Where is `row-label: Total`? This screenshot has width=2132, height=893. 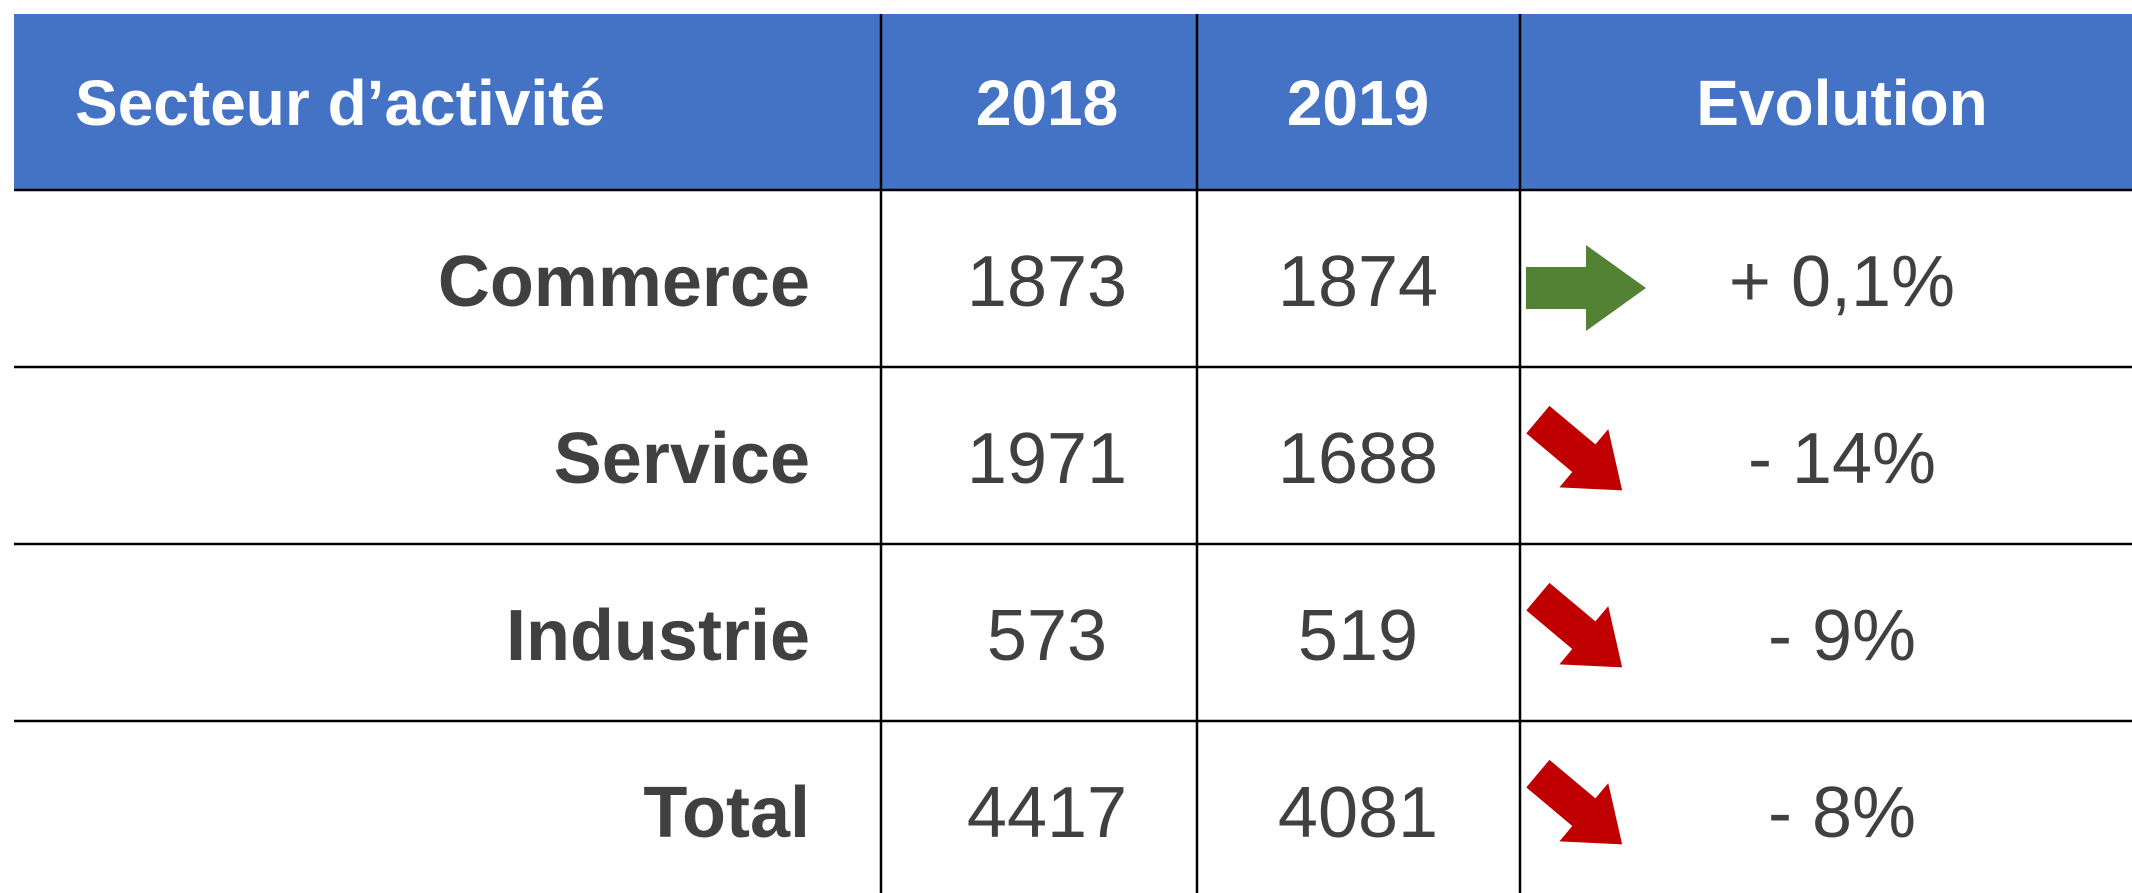 row-label: Total is located at coordinates (726, 813).